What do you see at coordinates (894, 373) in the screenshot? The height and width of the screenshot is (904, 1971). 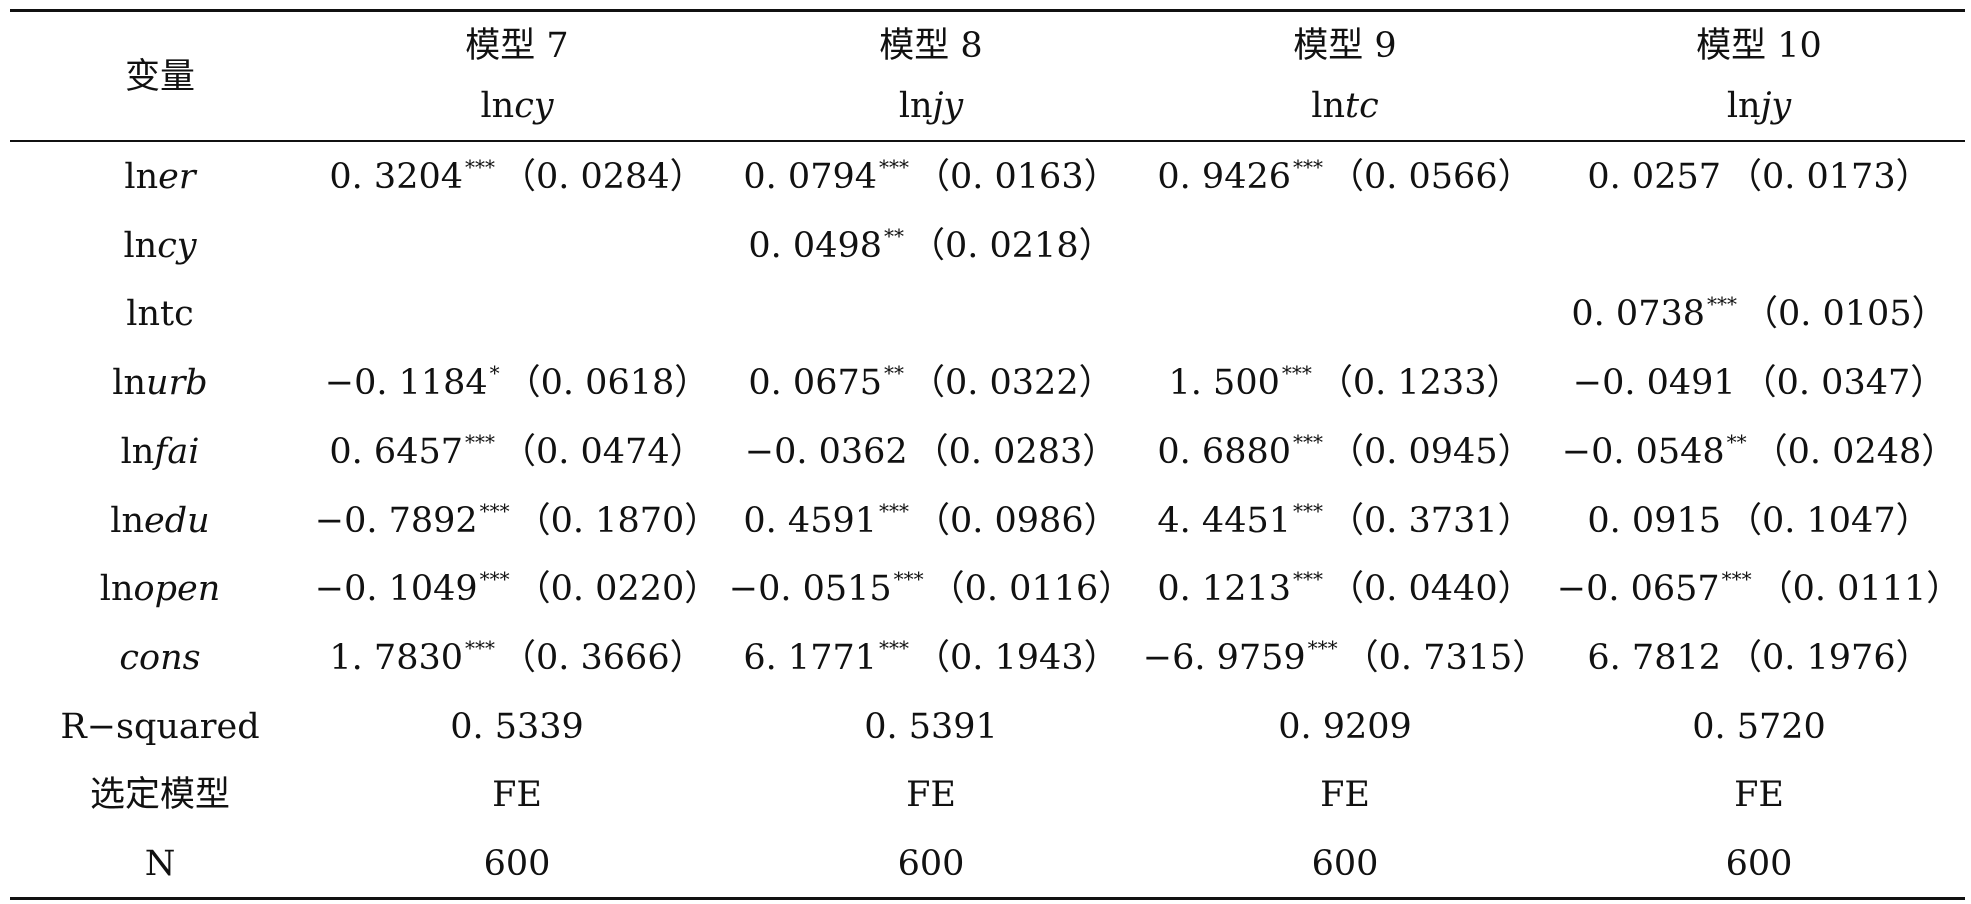 I see `significance-stars: **` at bounding box center [894, 373].